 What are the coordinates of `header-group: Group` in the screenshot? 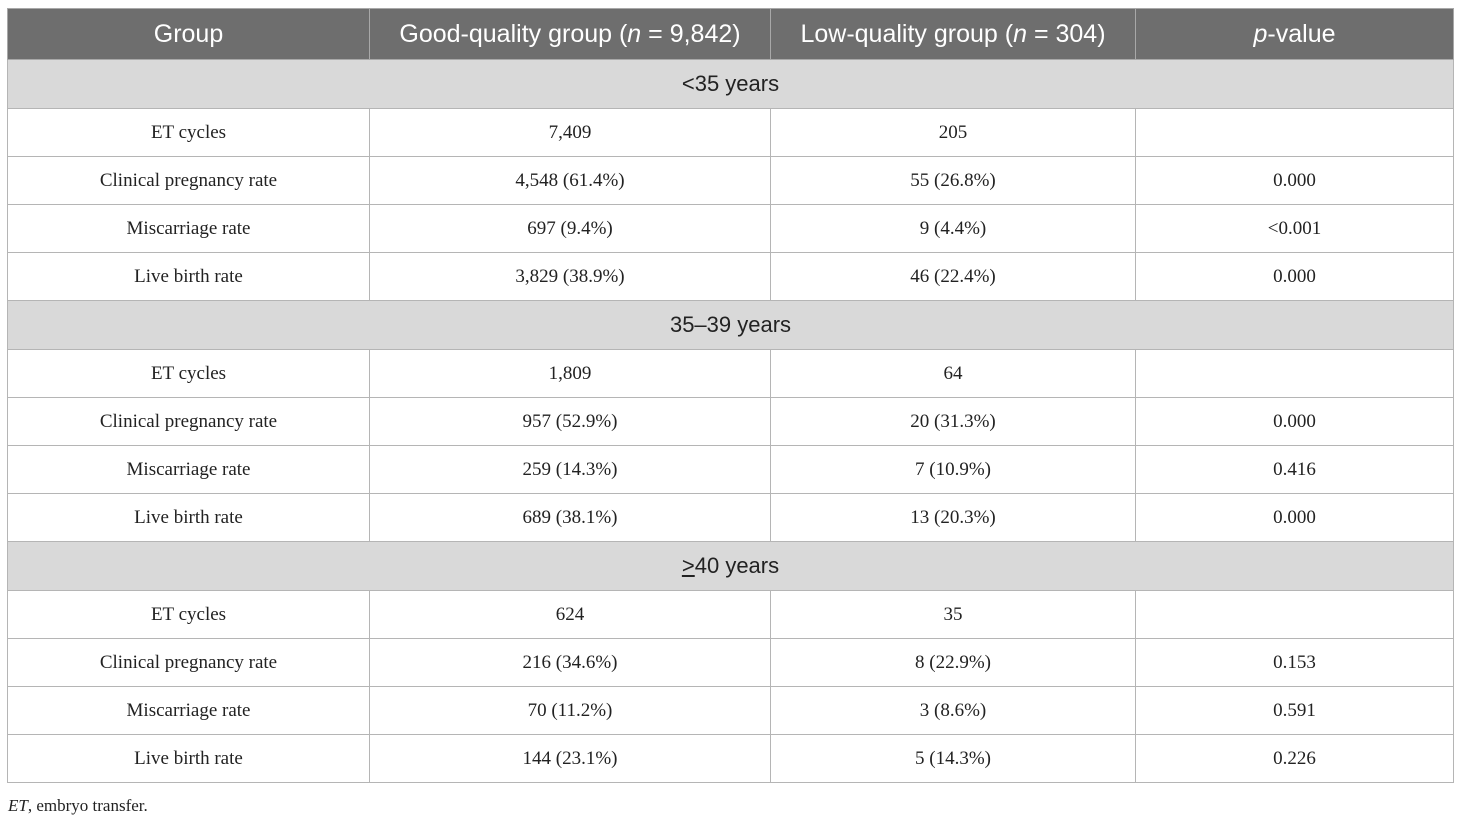 It's located at (188, 34).